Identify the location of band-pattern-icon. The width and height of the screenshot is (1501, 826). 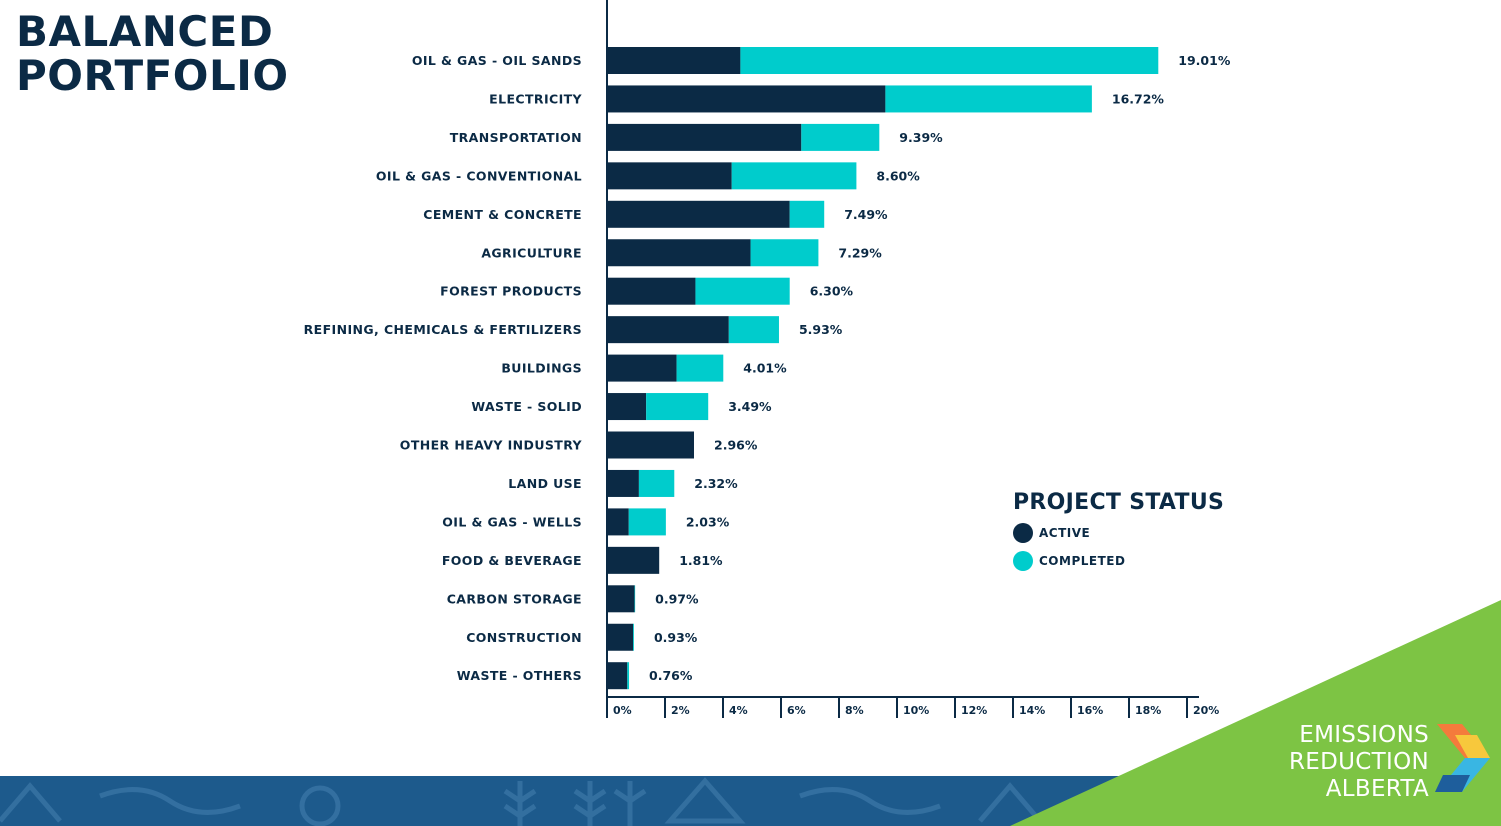
(521, 801).